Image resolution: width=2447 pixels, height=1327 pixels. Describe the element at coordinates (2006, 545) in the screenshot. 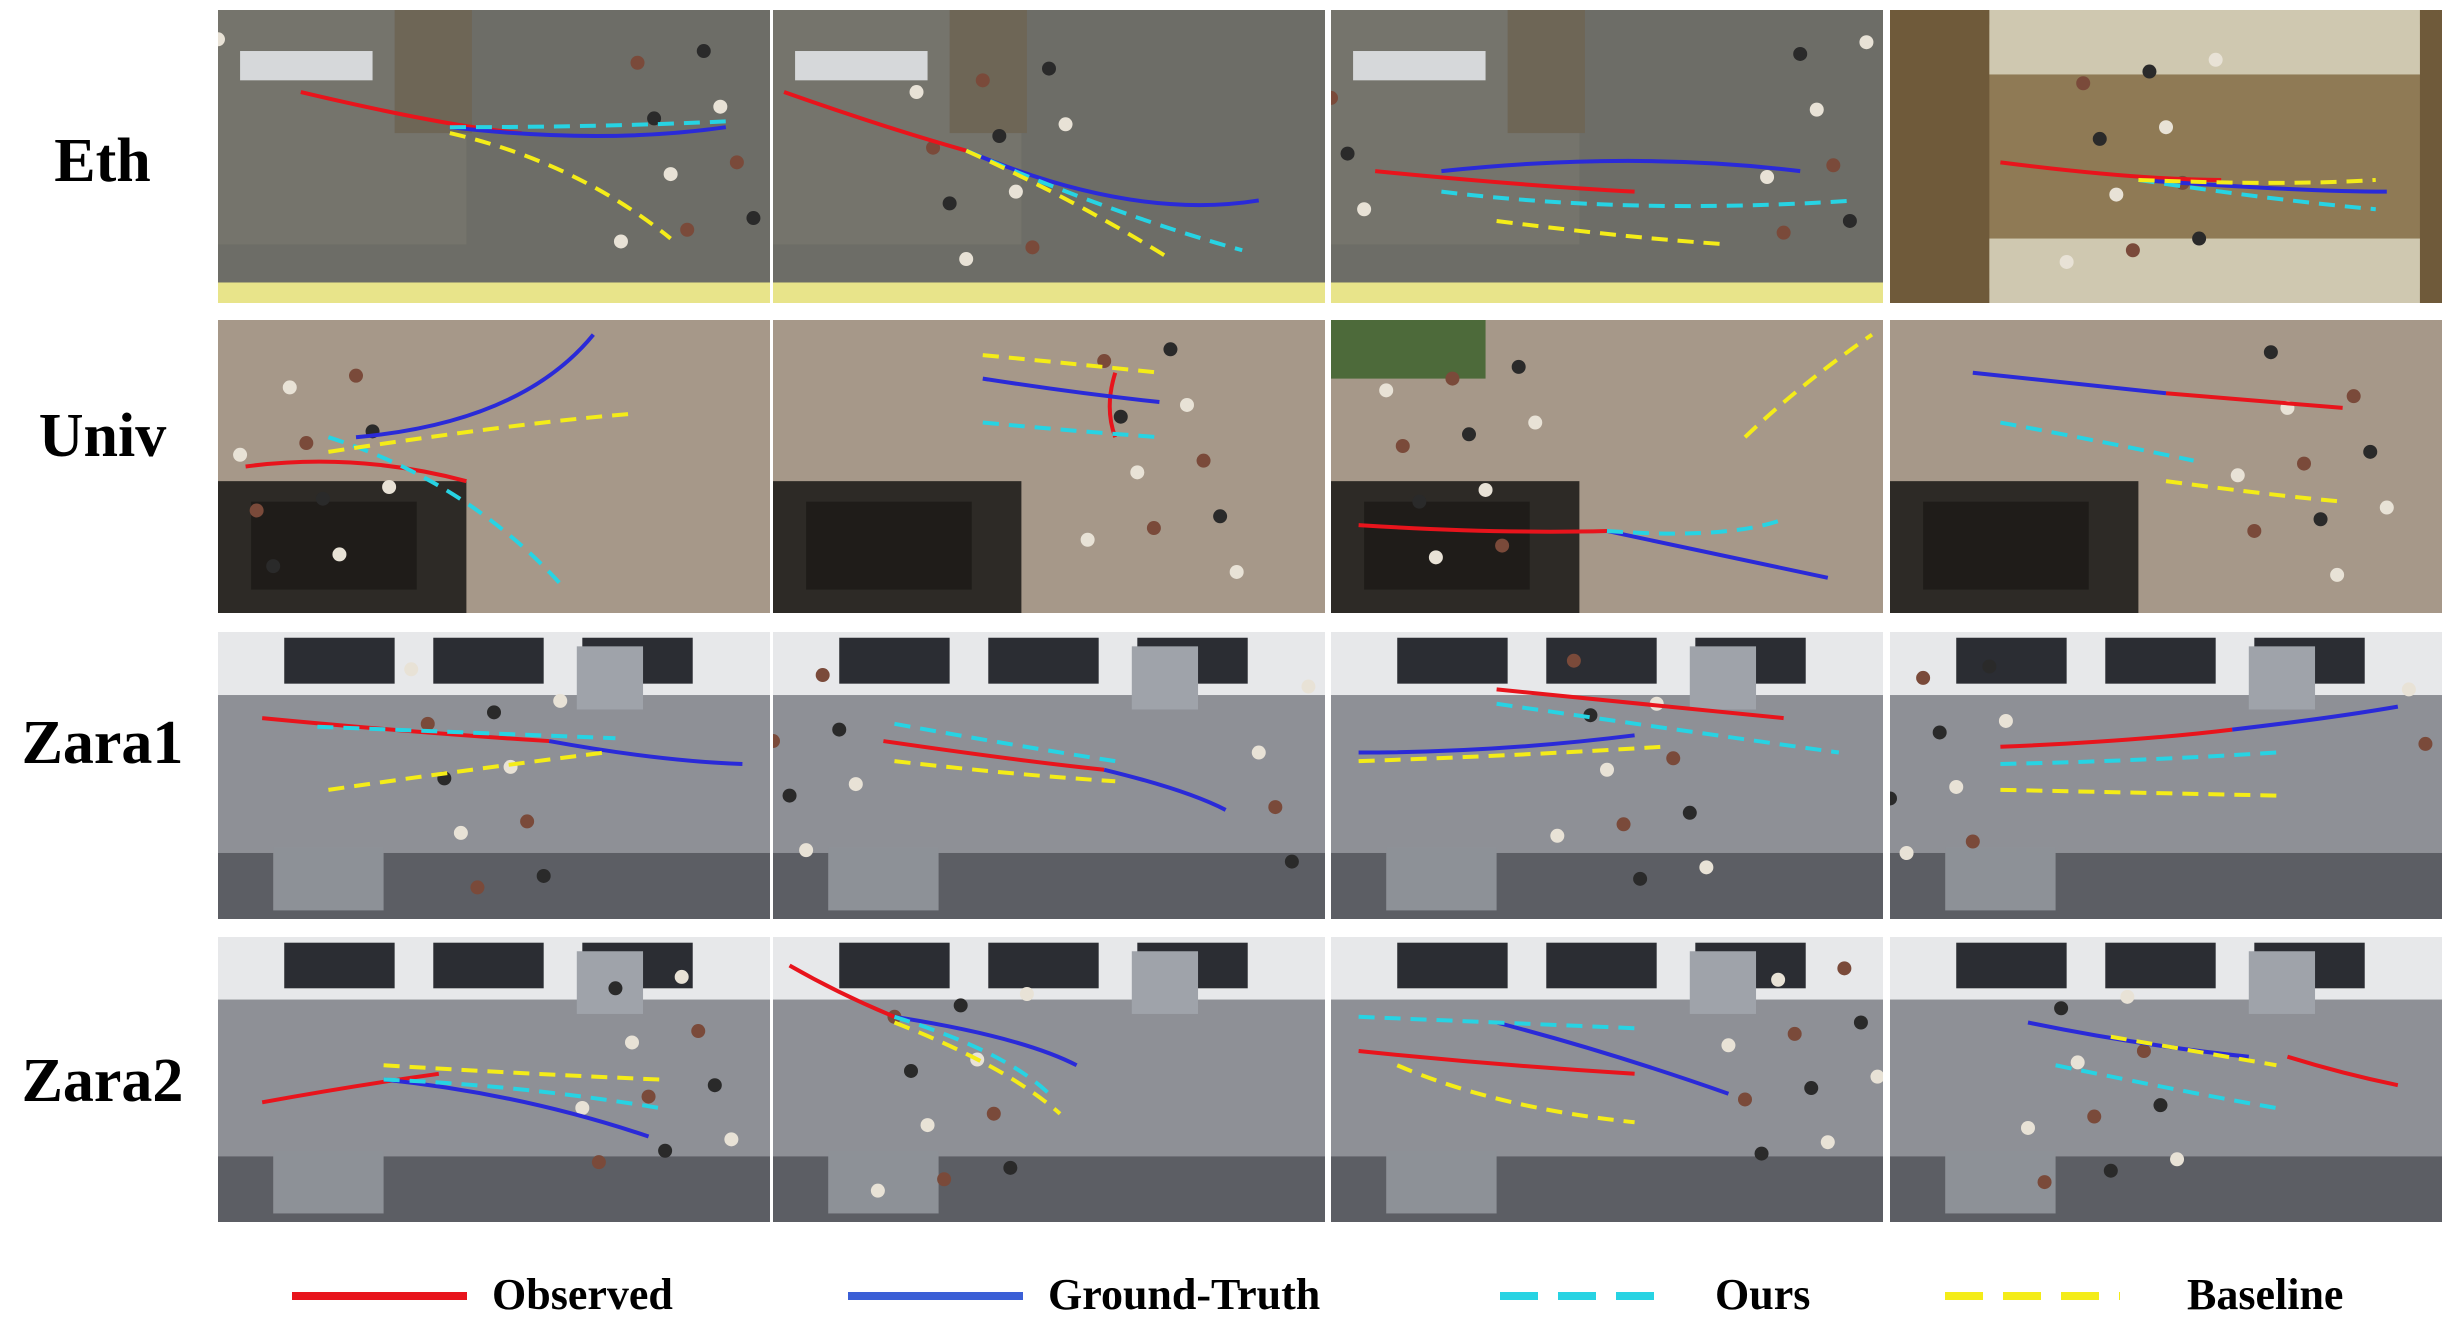

I see `palm-shadow` at that location.